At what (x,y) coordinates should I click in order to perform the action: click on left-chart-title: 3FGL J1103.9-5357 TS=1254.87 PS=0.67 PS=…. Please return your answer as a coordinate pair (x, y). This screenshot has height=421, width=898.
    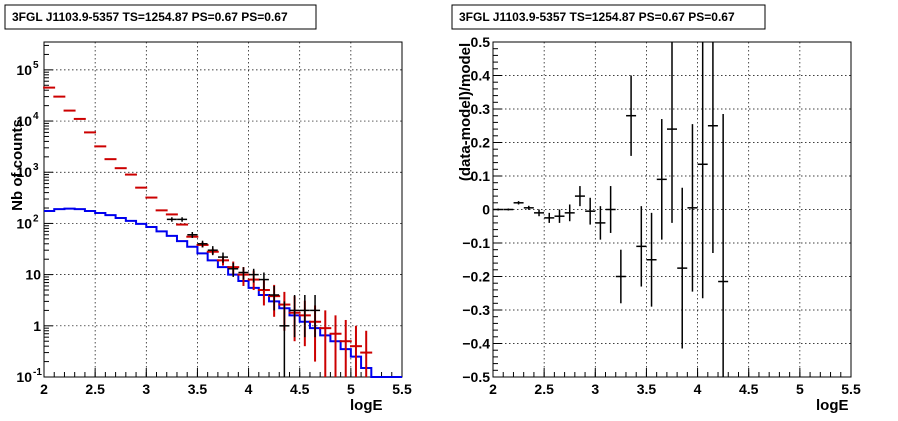
    Looking at the image, I should click on (150, 17).